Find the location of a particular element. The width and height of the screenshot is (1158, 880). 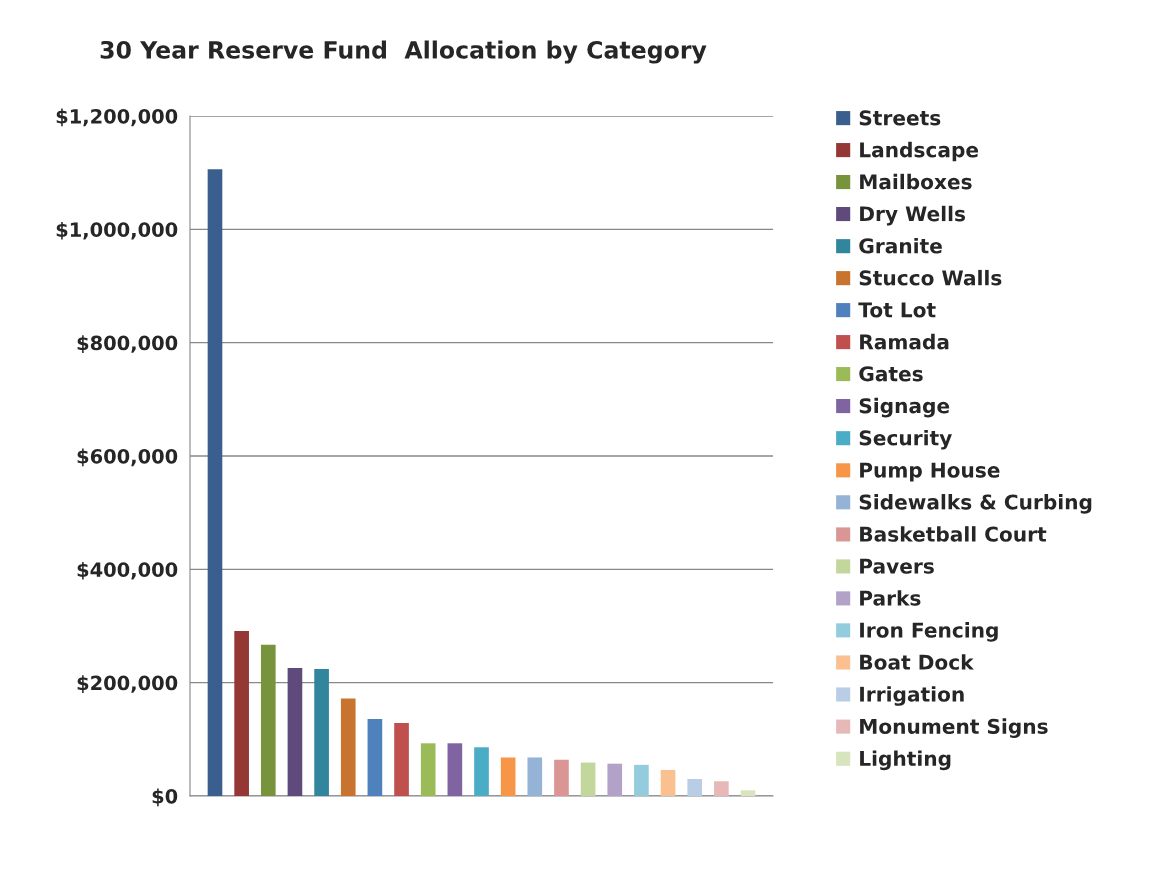

legend-label: Dry Wells is located at coordinates (913, 215).